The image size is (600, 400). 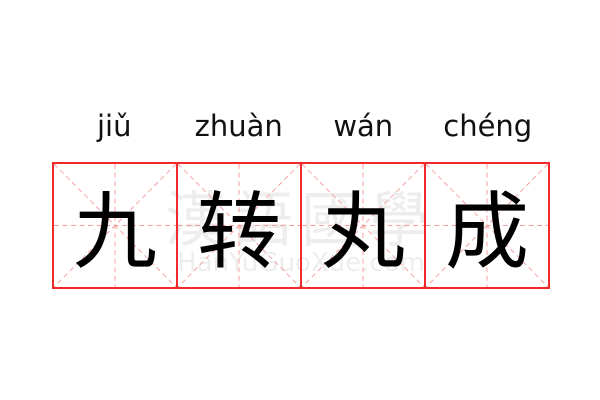 I want to click on character-1: 九, so click(x=114, y=232).